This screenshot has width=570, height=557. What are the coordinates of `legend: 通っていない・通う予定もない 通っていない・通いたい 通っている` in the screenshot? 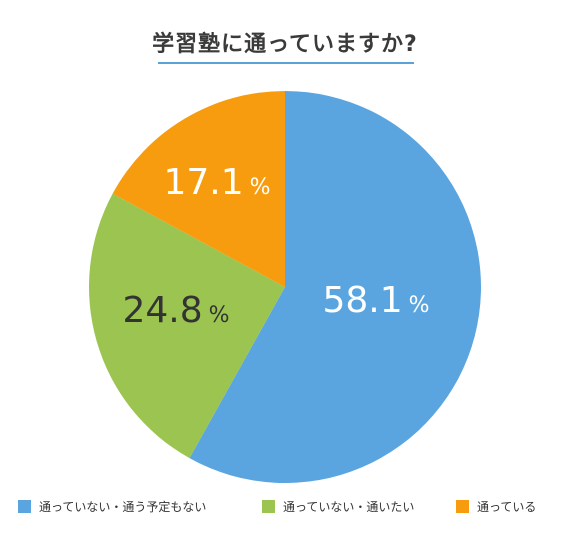 It's located at (285, 510).